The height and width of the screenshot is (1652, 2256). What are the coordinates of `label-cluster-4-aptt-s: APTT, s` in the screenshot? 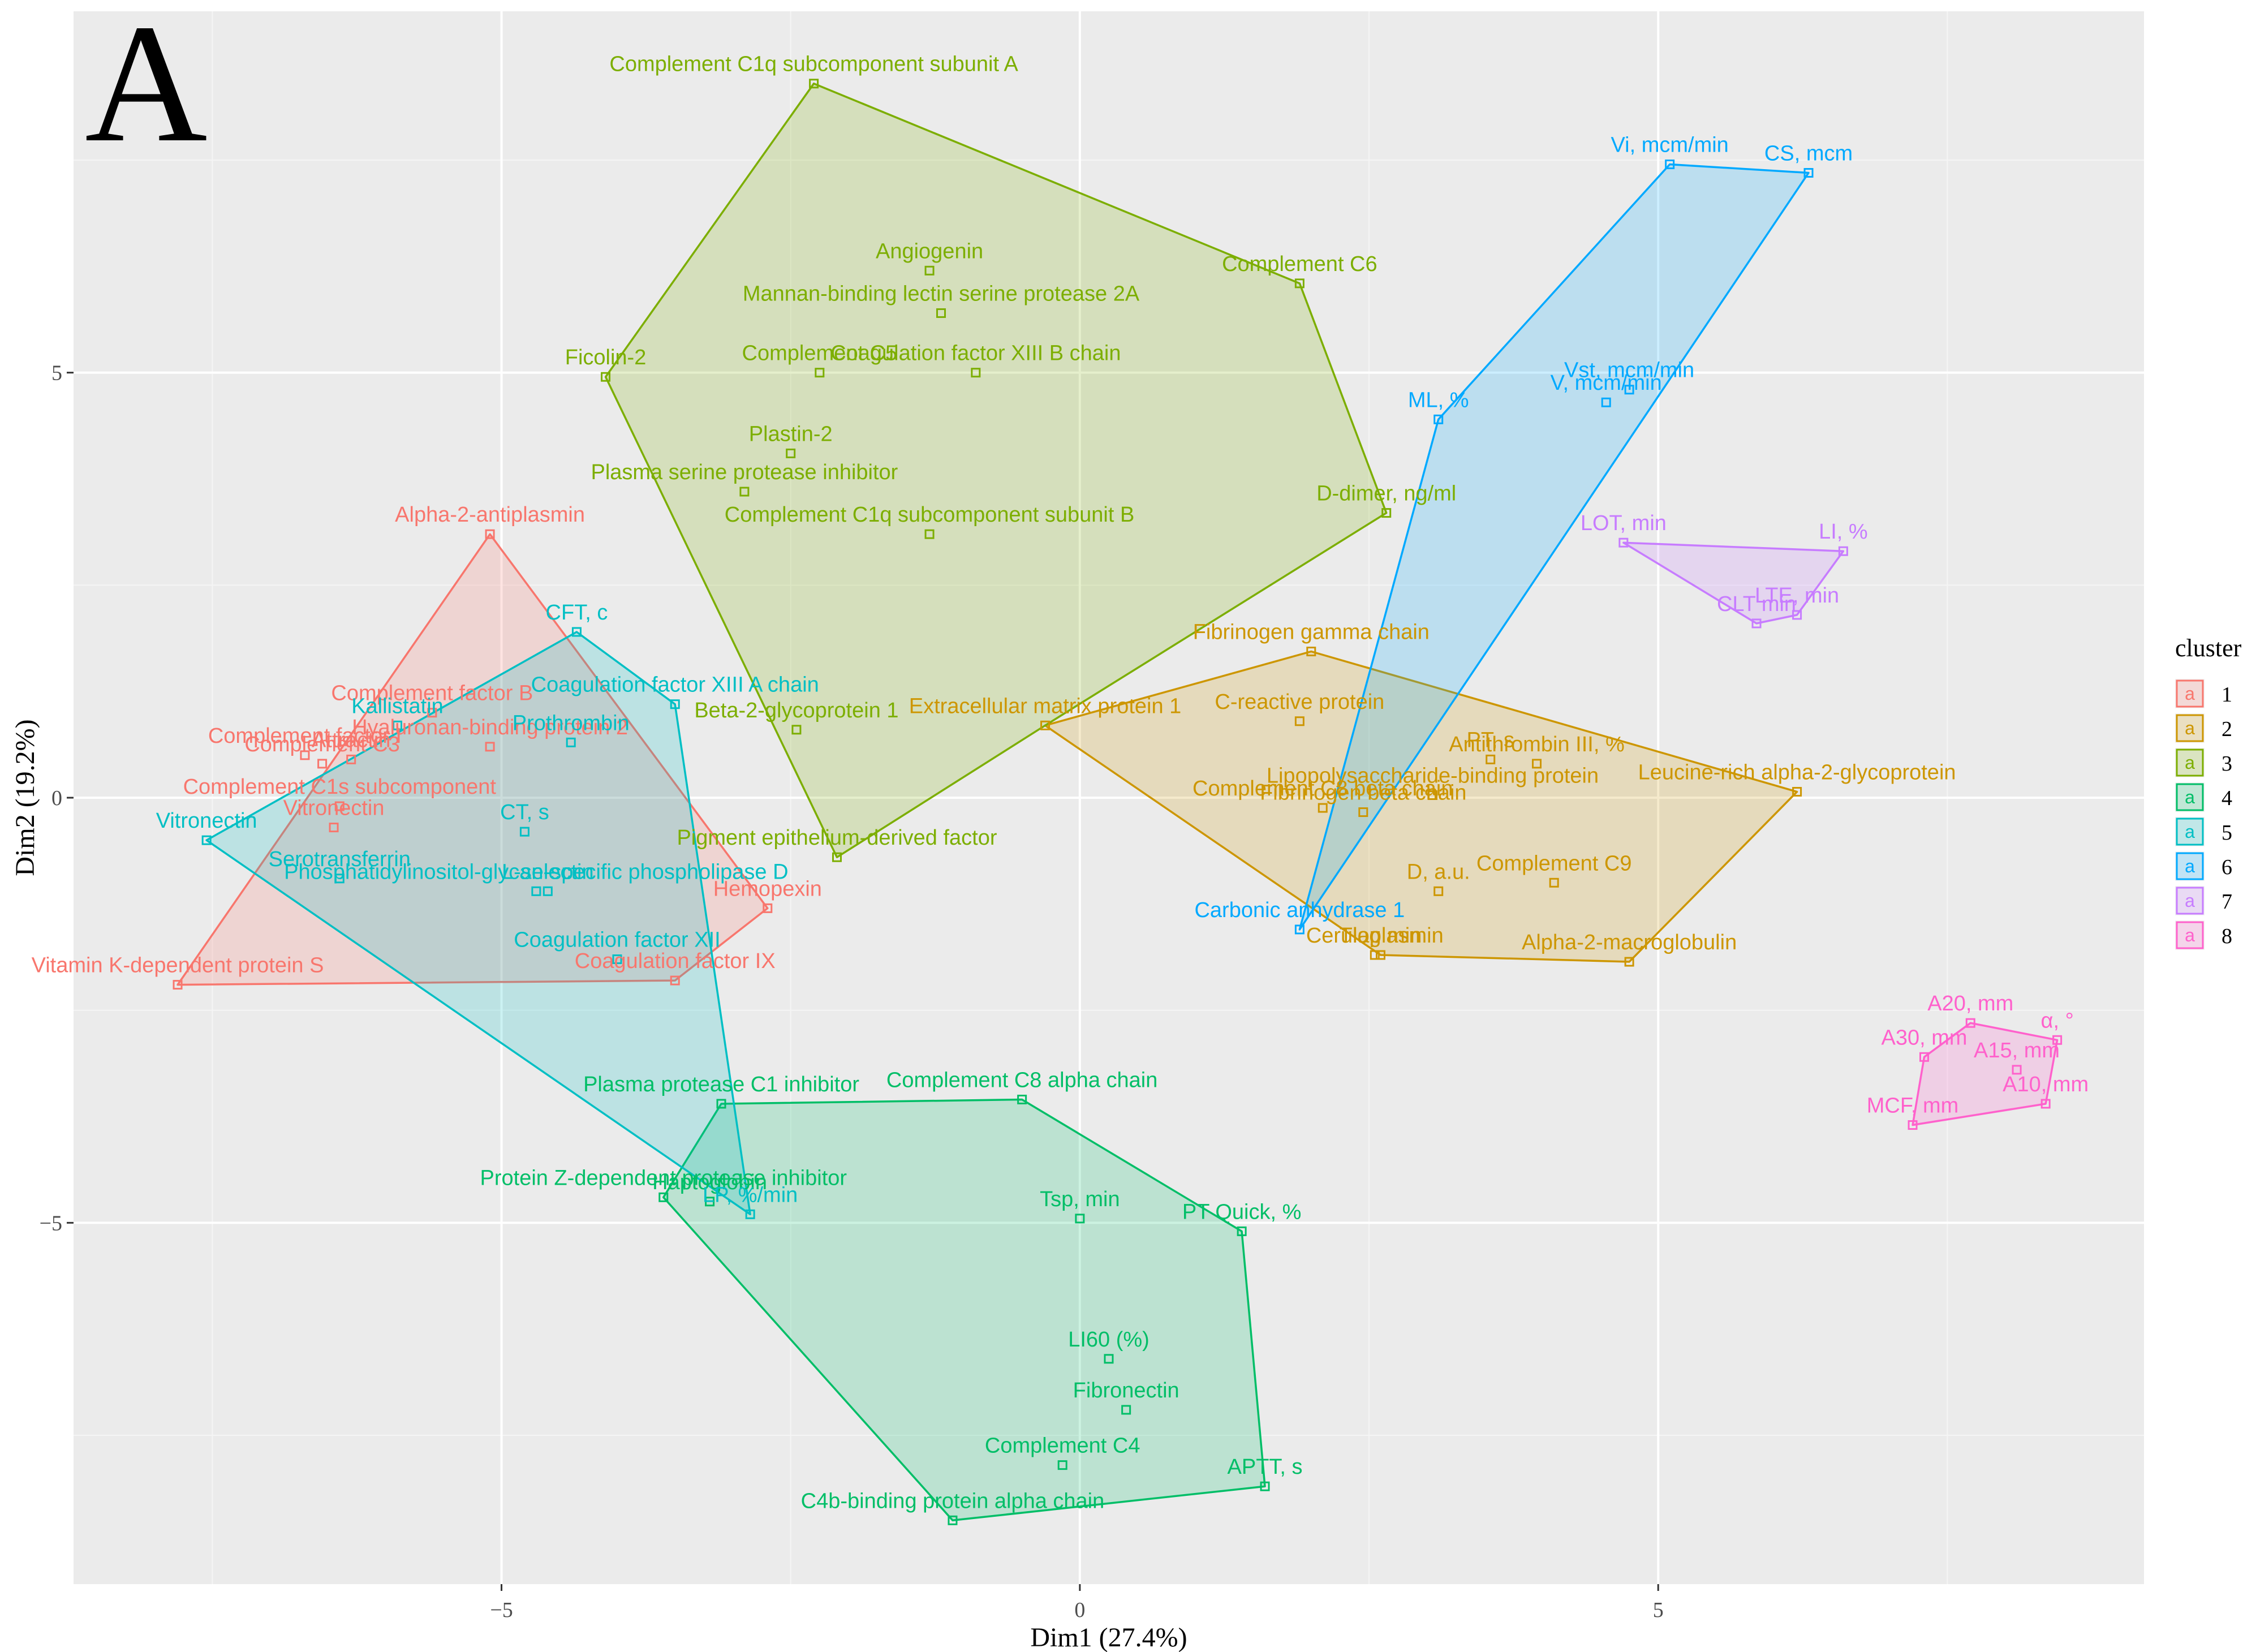 It's located at (1266, 1467).